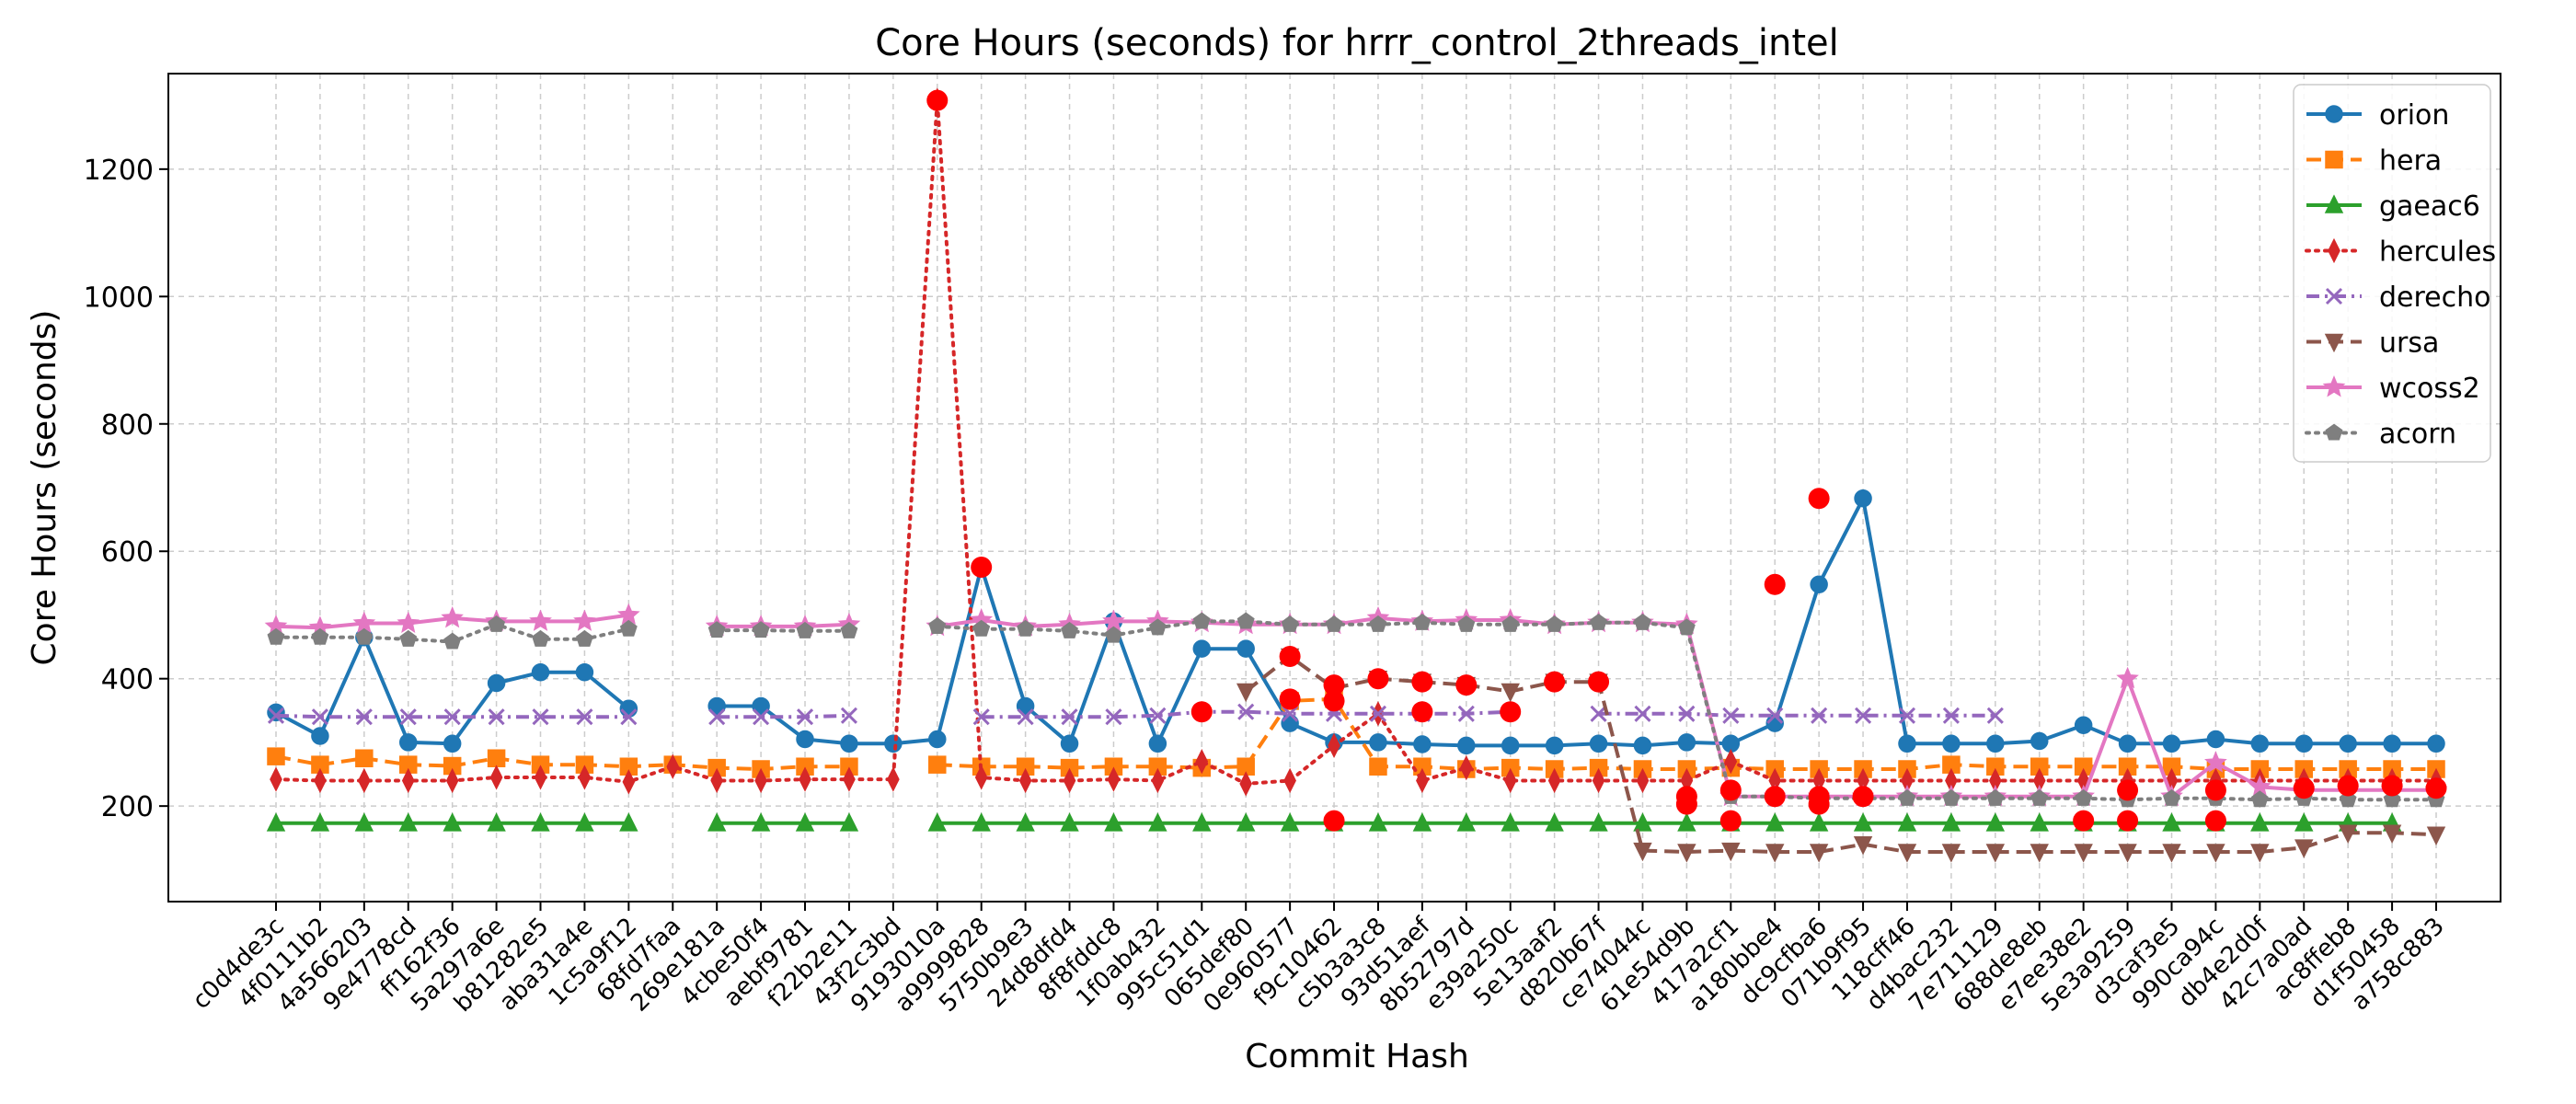 The height and width of the screenshot is (1104, 2576). What do you see at coordinates (2380, 435) in the screenshot?
I see `legend-entry-acorn: acorn` at bounding box center [2380, 435].